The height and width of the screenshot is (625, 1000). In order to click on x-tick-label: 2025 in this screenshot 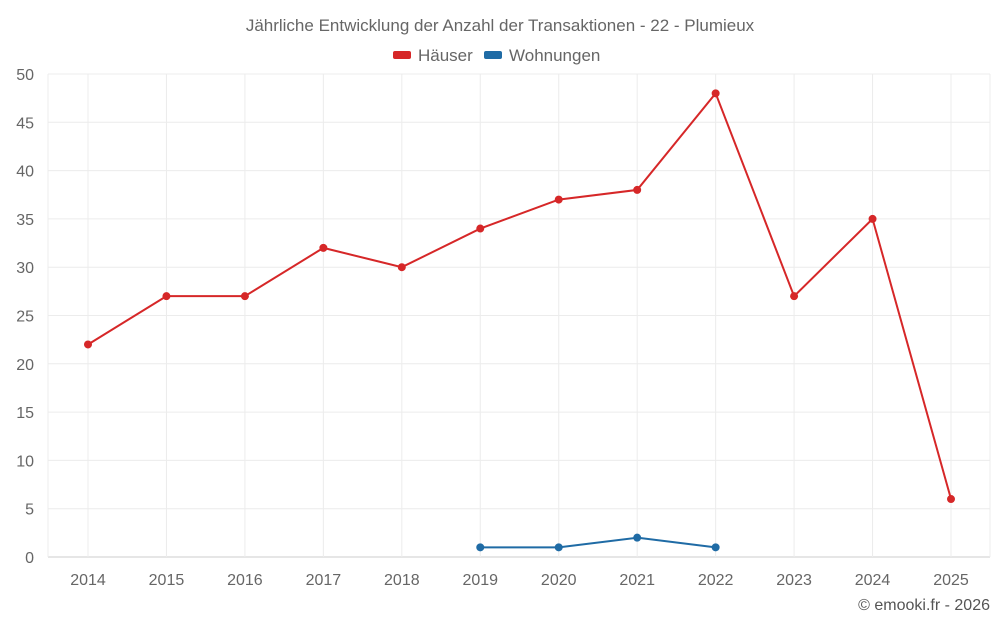, I will do `click(951, 580)`.